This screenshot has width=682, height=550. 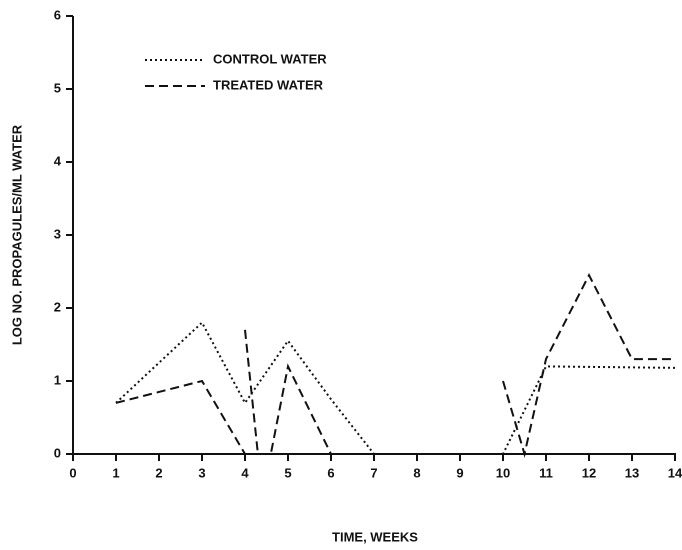 I want to click on x-tick-label: 14, so click(x=675, y=472).